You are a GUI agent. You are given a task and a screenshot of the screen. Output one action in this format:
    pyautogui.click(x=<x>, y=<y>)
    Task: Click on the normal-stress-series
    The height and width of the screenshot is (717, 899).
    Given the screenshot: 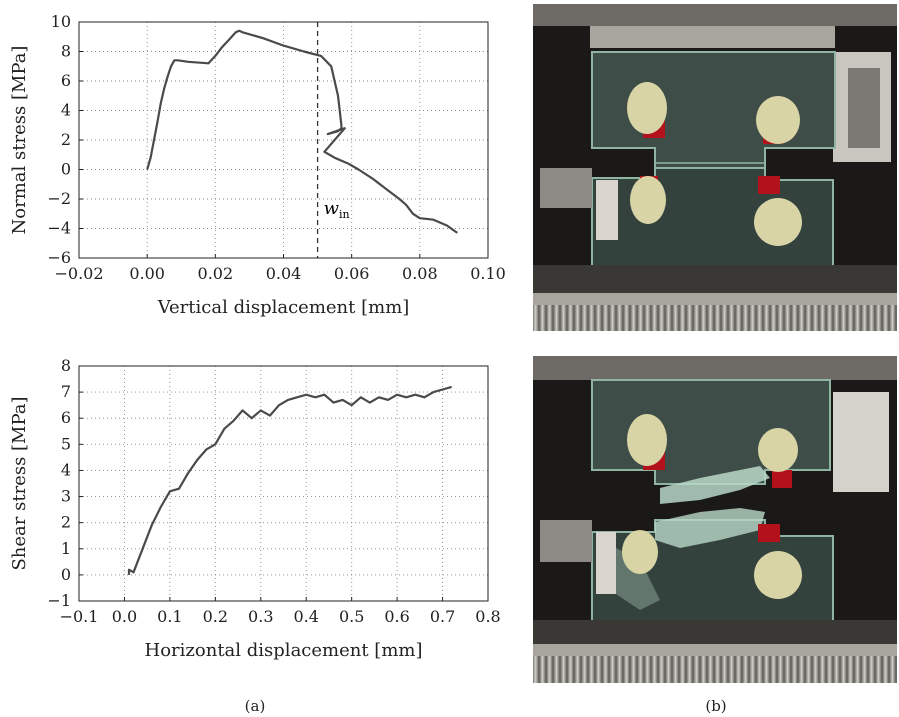 What is the action you would take?
    pyautogui.click(x=302, y=131)
    